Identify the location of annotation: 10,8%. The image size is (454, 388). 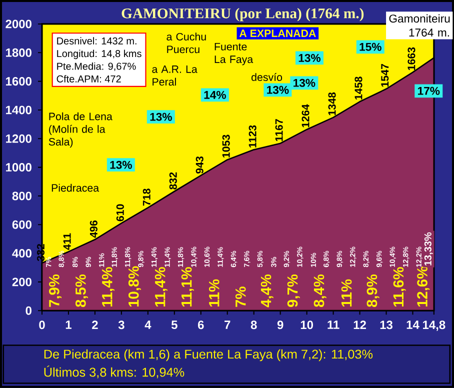
(134, 286).